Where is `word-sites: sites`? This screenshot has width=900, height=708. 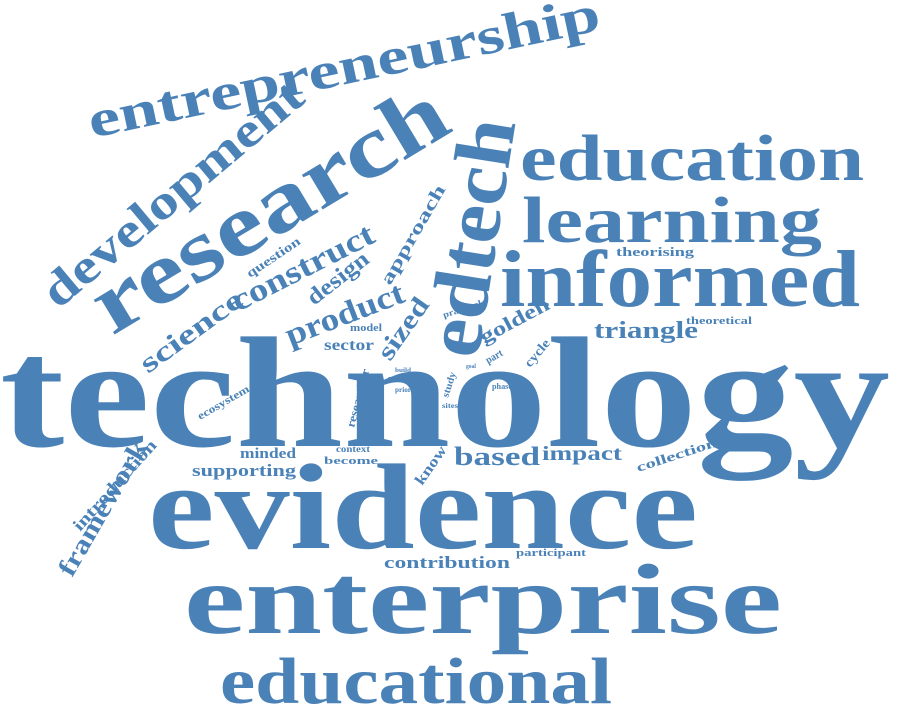 word-sites: sites is located at coordinates (450, 406).